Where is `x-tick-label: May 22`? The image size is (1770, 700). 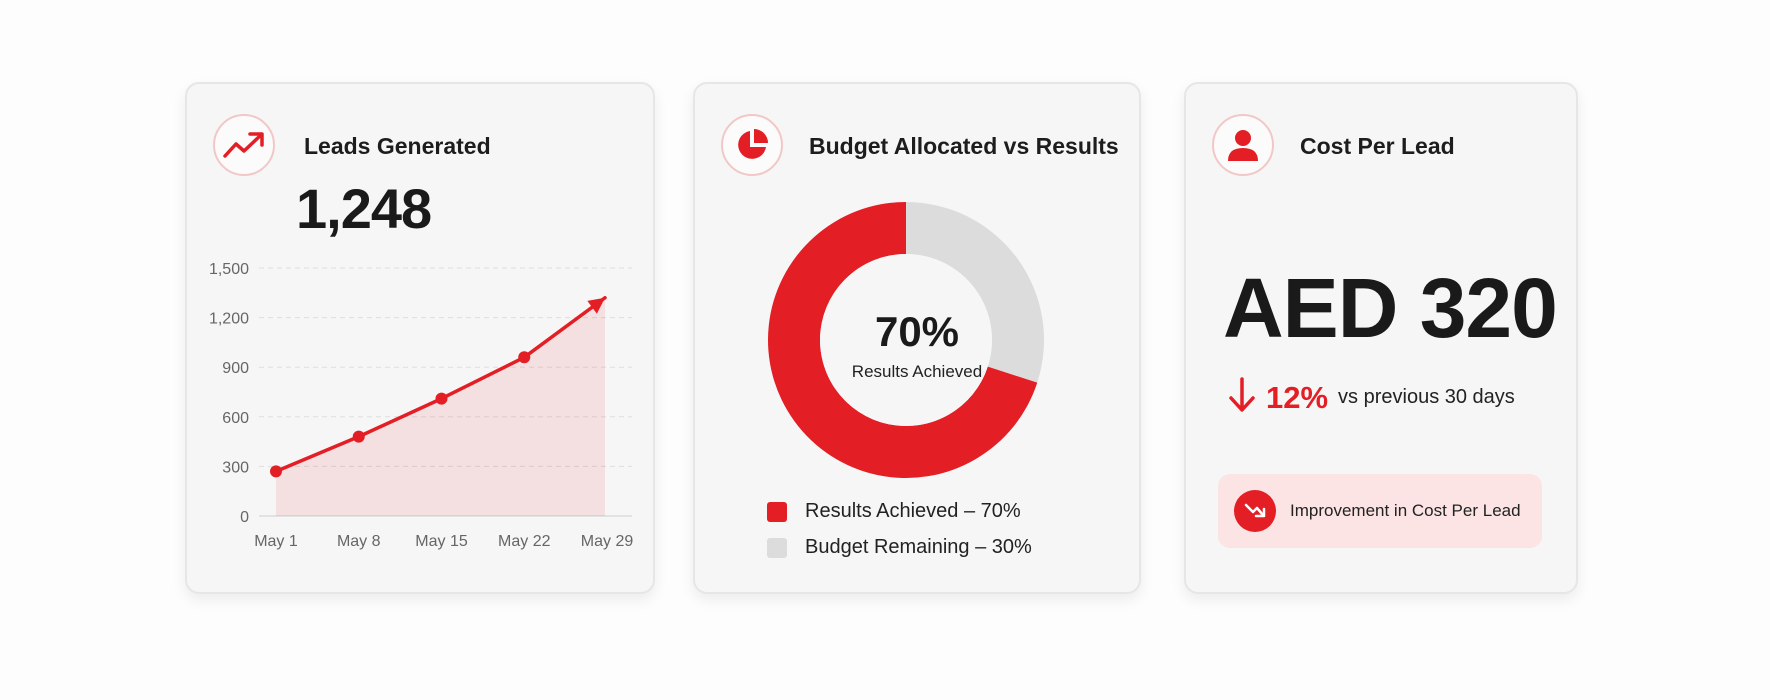 x-tick-label: May 22 is located at coordinates (524, 541).